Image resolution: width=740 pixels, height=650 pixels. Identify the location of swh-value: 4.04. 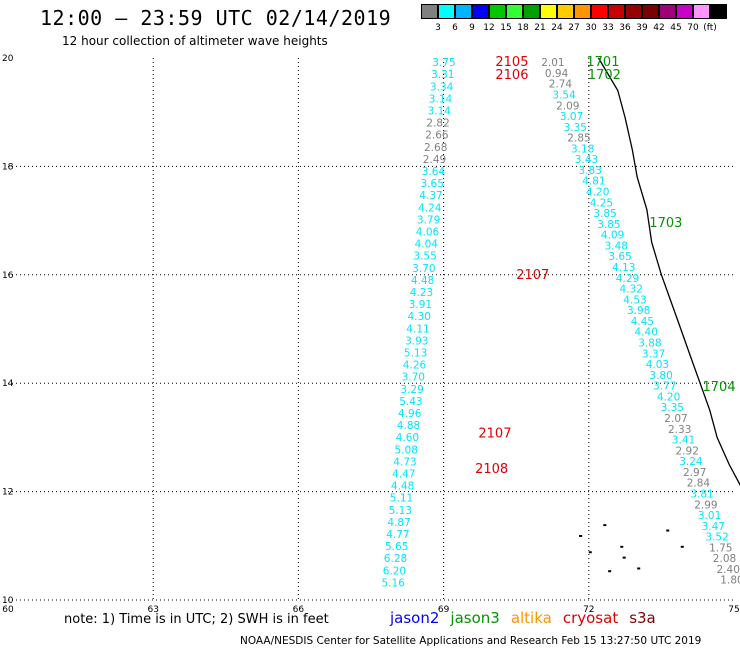
(427, 245).